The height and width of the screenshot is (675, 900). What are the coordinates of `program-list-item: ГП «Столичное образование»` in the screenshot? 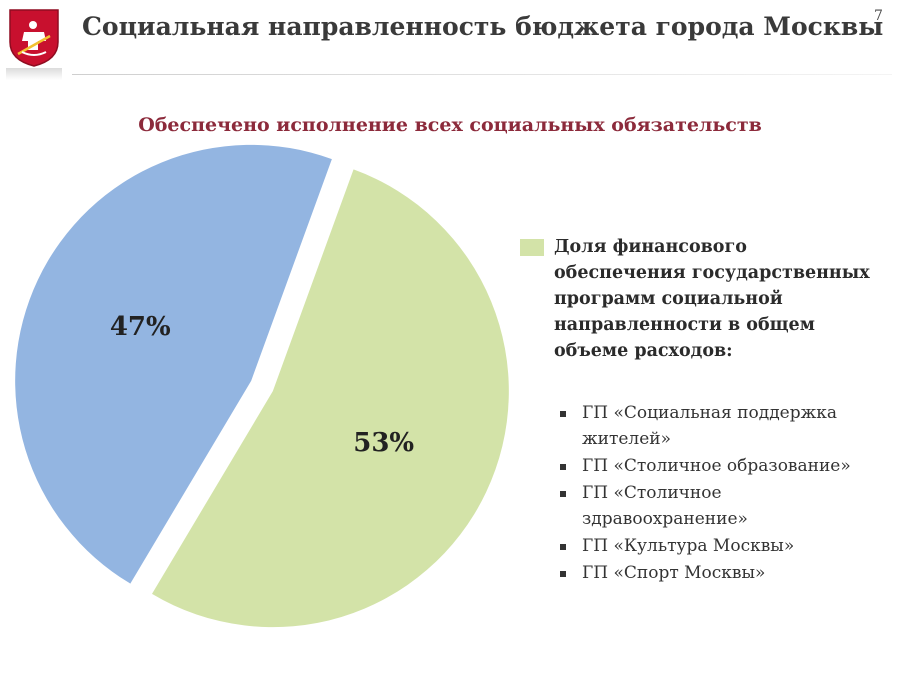 It's located at (706, 466).